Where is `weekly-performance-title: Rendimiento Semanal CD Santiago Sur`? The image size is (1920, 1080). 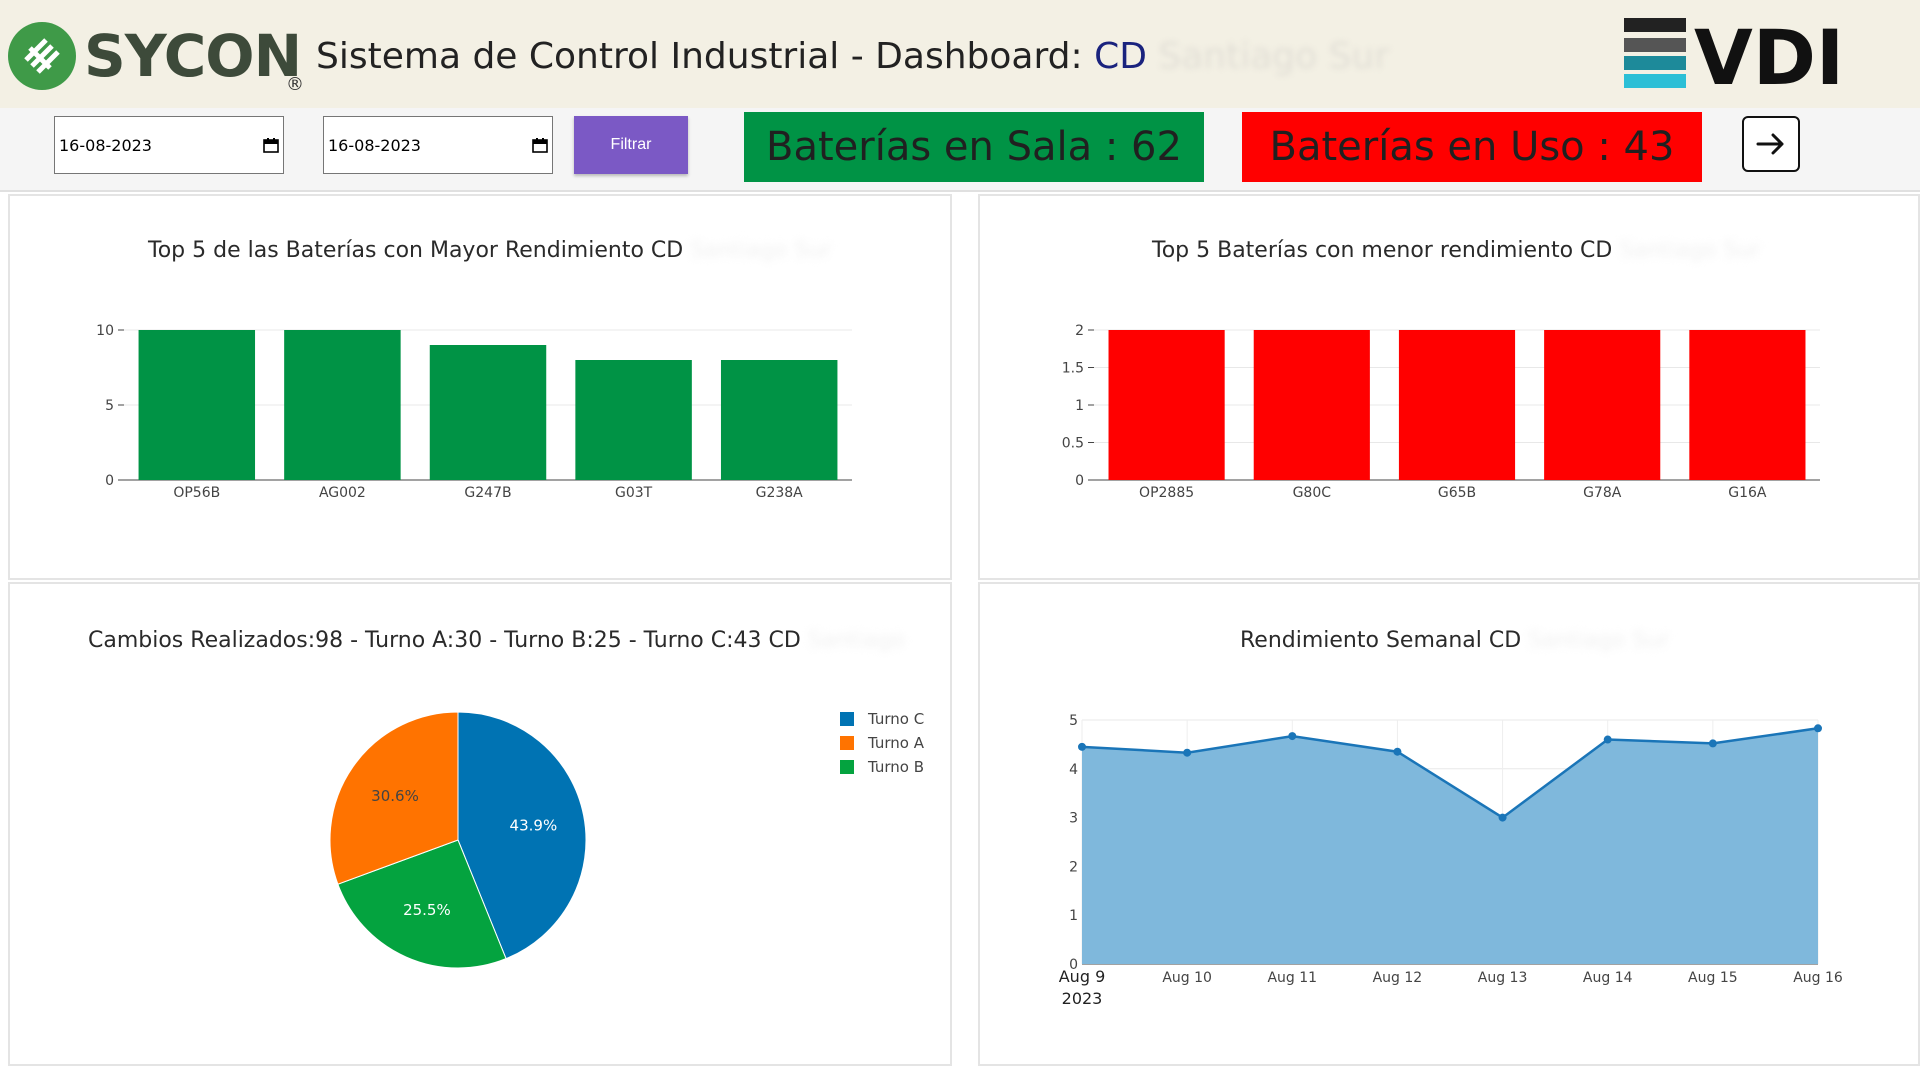
weekly-performance-title: Rendimiento Semanal CD Santiago Sur is located at coordinates (1454, 640).